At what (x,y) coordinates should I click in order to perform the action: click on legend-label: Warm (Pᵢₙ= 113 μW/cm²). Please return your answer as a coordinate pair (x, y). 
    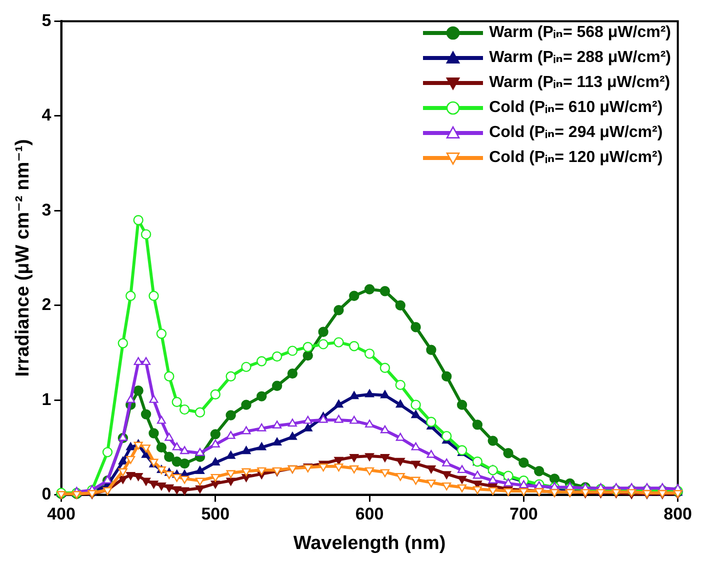
    Looking at the image, I should click on (579, 83).